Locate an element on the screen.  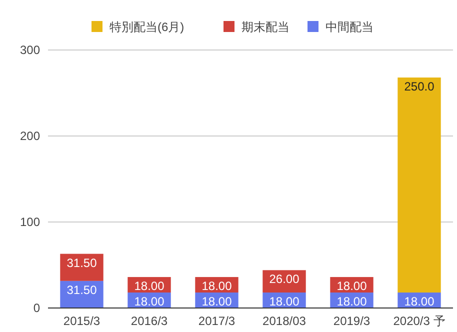
y-tick-label: 0 is located at coordinates (36, 308).